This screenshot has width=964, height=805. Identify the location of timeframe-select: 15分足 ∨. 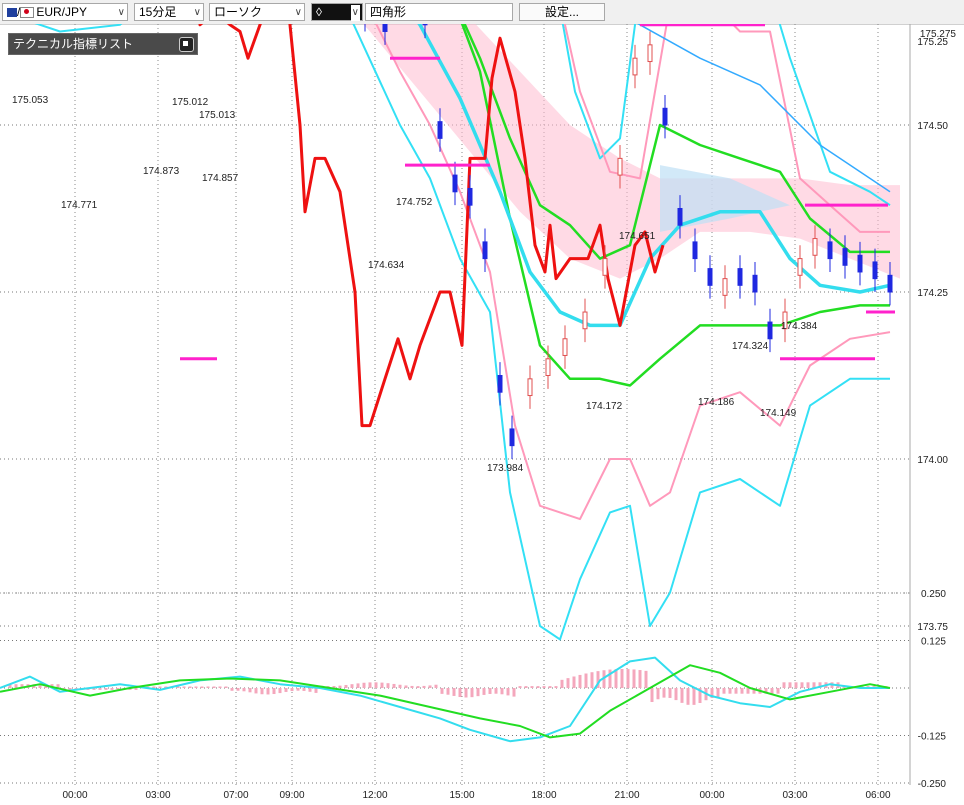
(169, 12).